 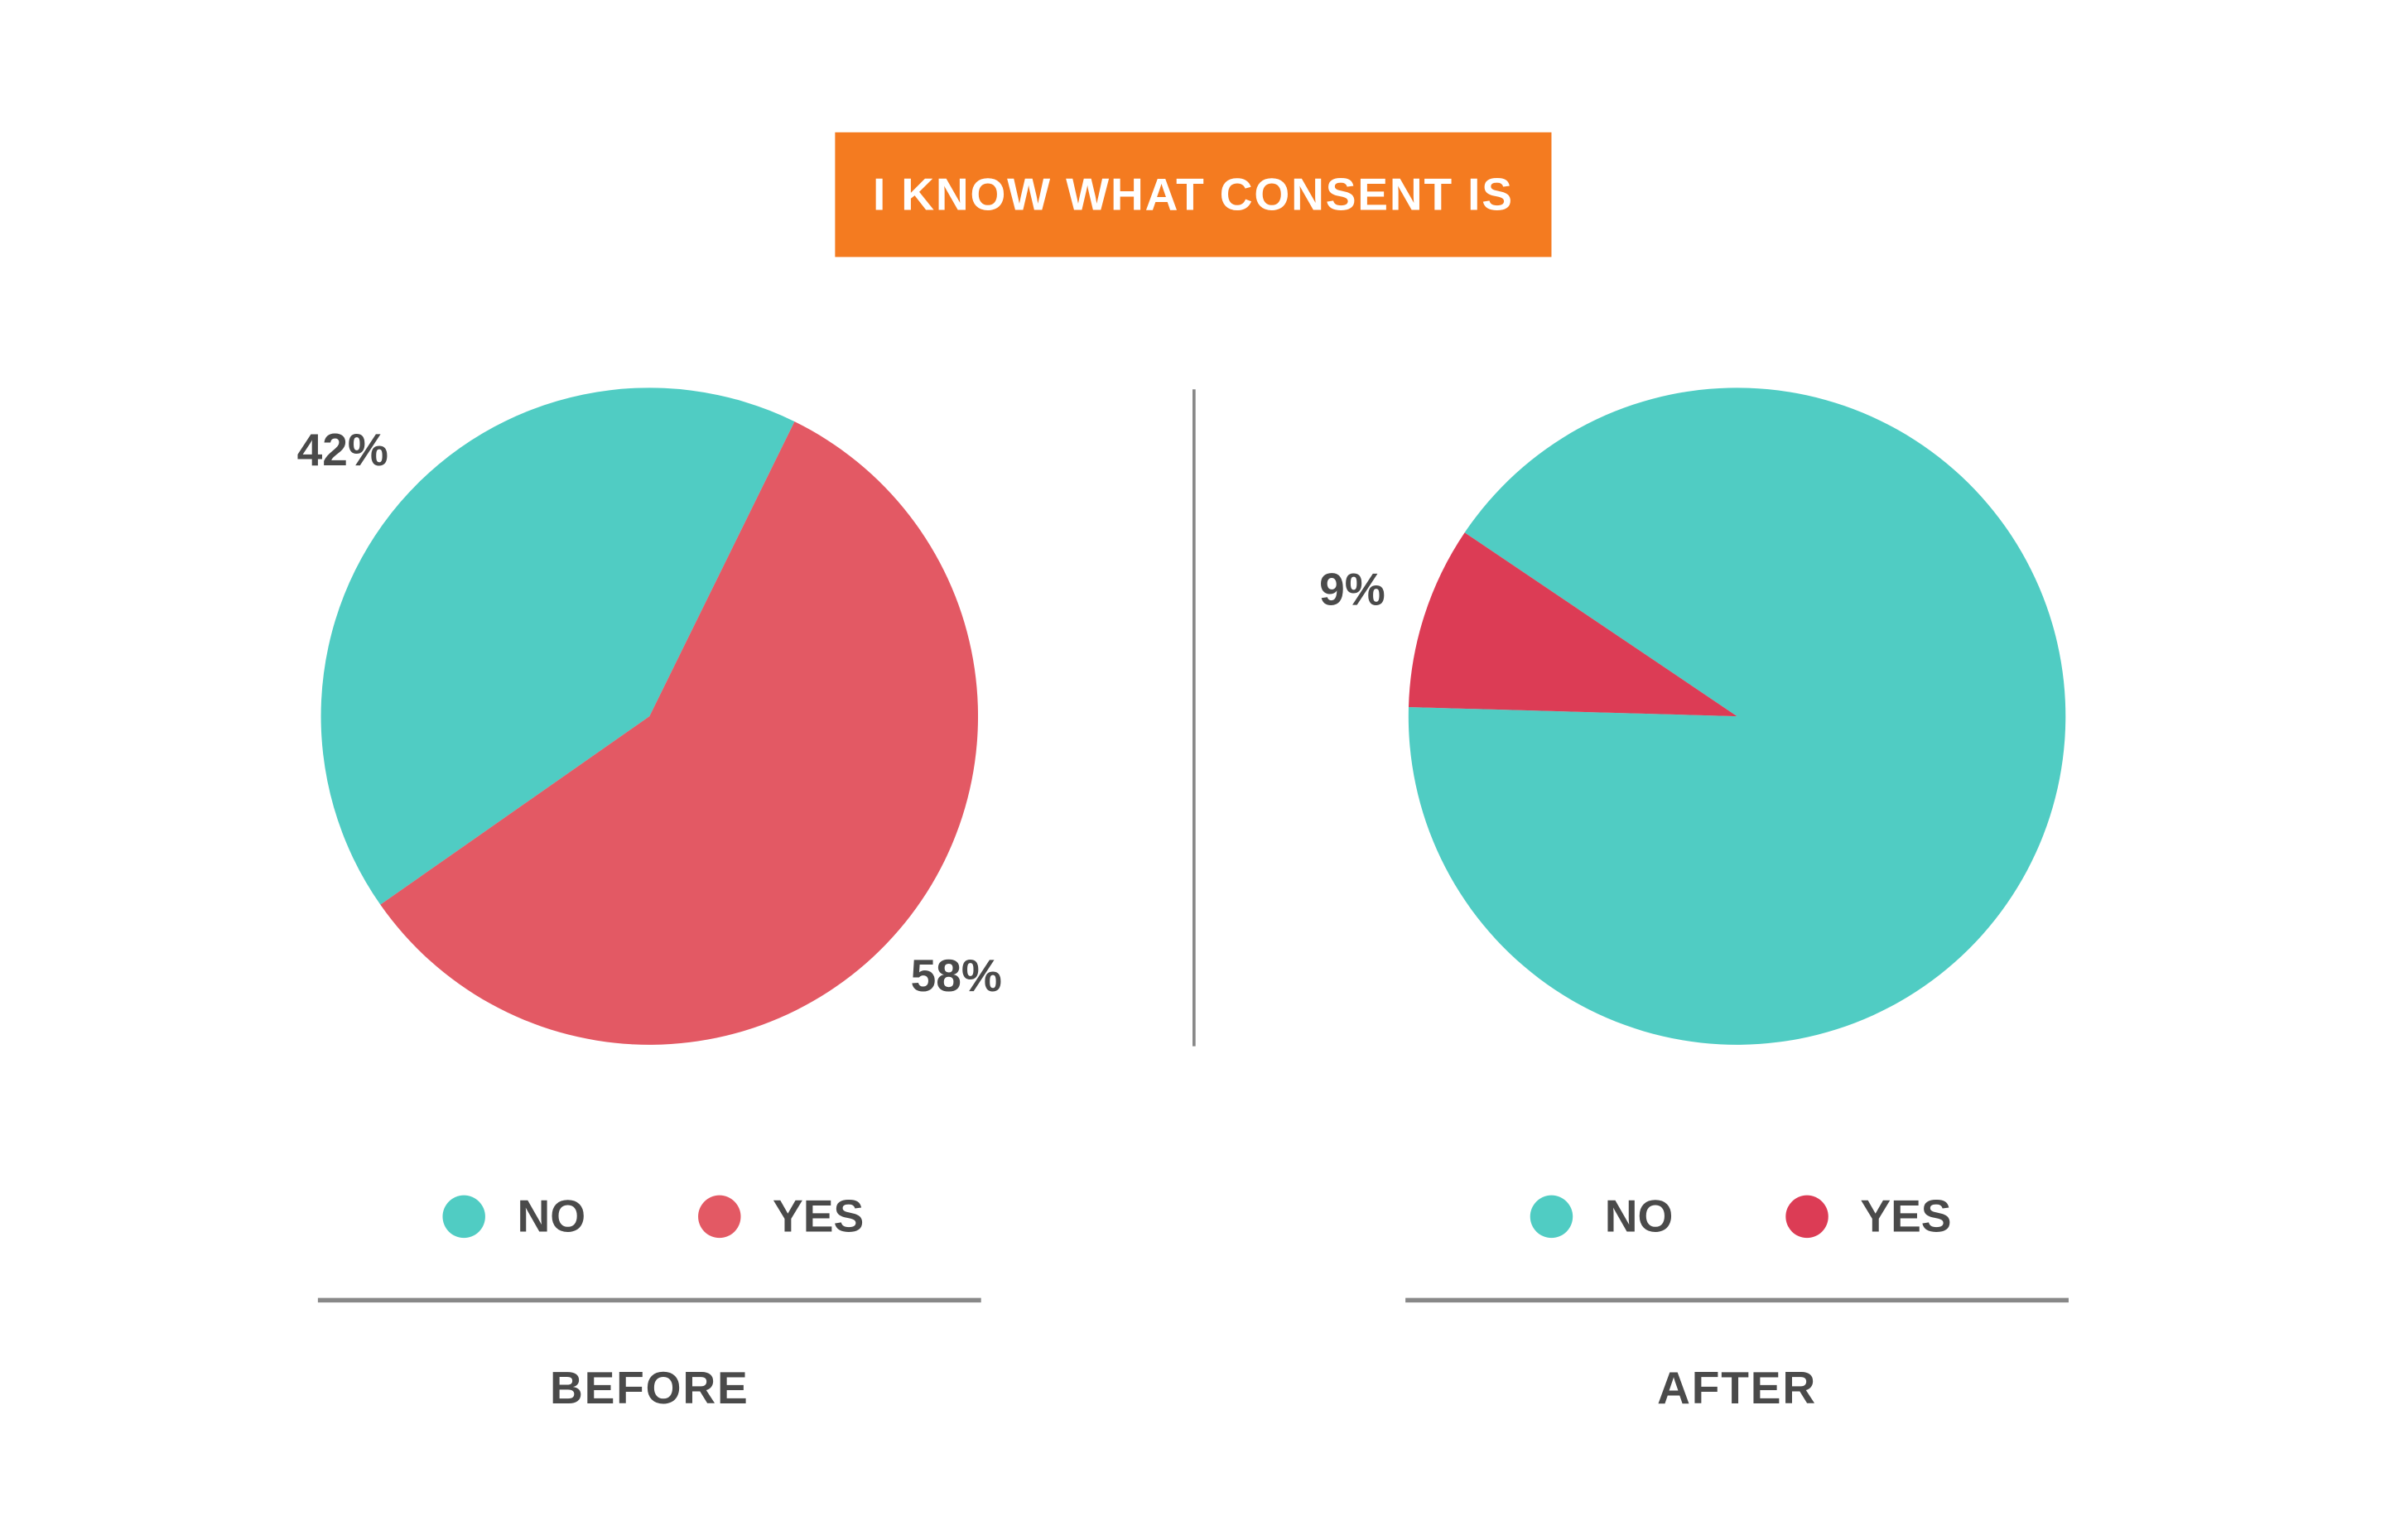 I want to click on value-label: 42%, so click(x=342, y=449).